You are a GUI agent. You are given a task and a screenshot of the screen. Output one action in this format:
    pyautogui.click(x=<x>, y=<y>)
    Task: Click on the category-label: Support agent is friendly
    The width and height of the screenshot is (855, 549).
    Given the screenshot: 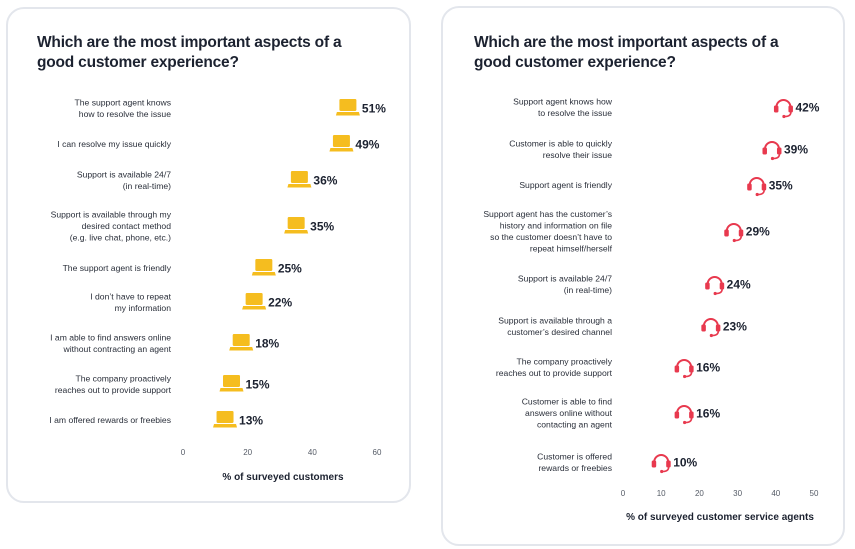 What is the action you would take?
    pyautogui.click(x=565, y=185)
    